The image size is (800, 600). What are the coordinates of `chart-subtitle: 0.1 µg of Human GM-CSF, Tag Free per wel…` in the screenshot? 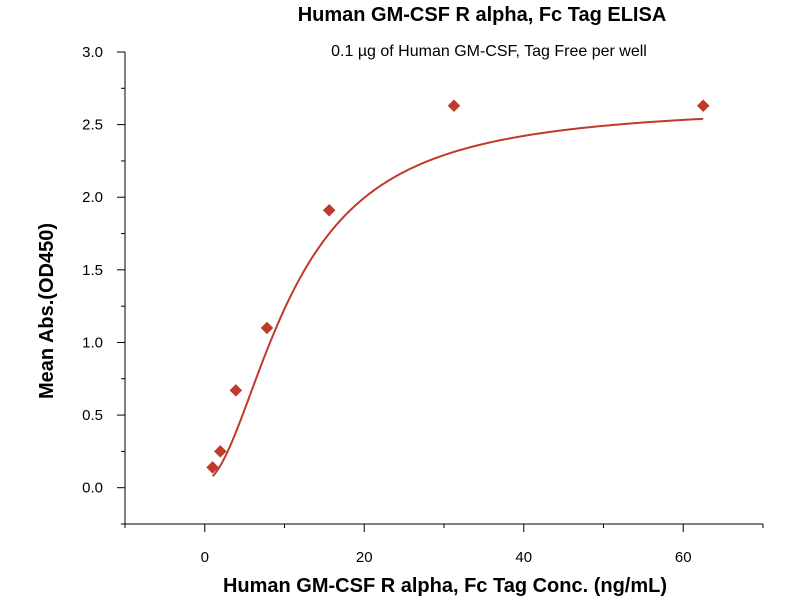 It's located at (489, 51).